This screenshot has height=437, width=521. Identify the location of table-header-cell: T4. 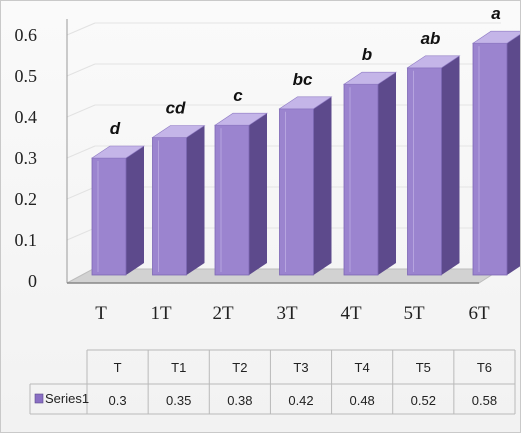
(362, 367).